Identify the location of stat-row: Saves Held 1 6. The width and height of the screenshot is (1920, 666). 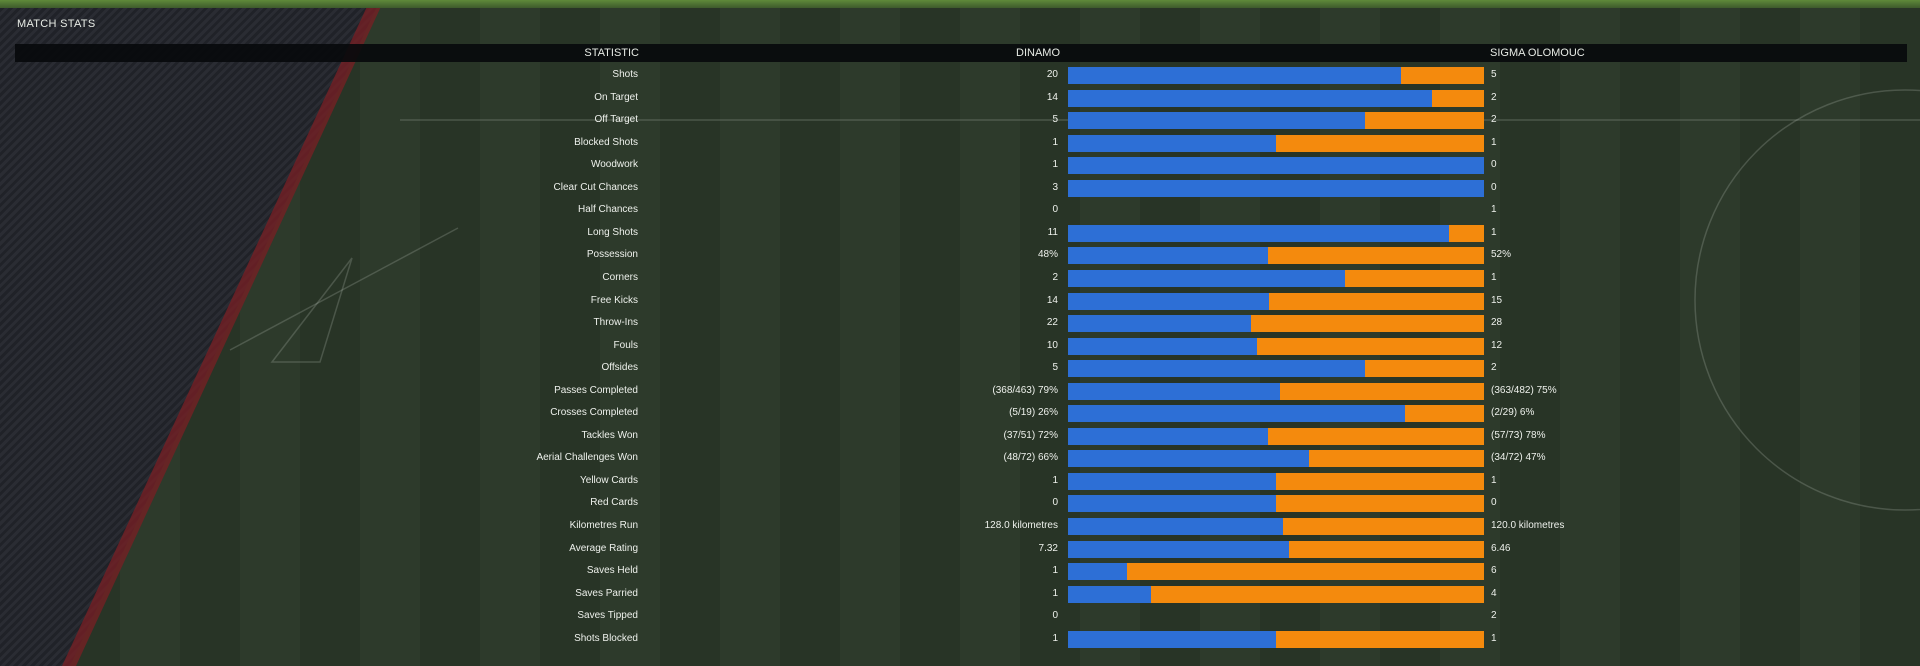
(960, 571).